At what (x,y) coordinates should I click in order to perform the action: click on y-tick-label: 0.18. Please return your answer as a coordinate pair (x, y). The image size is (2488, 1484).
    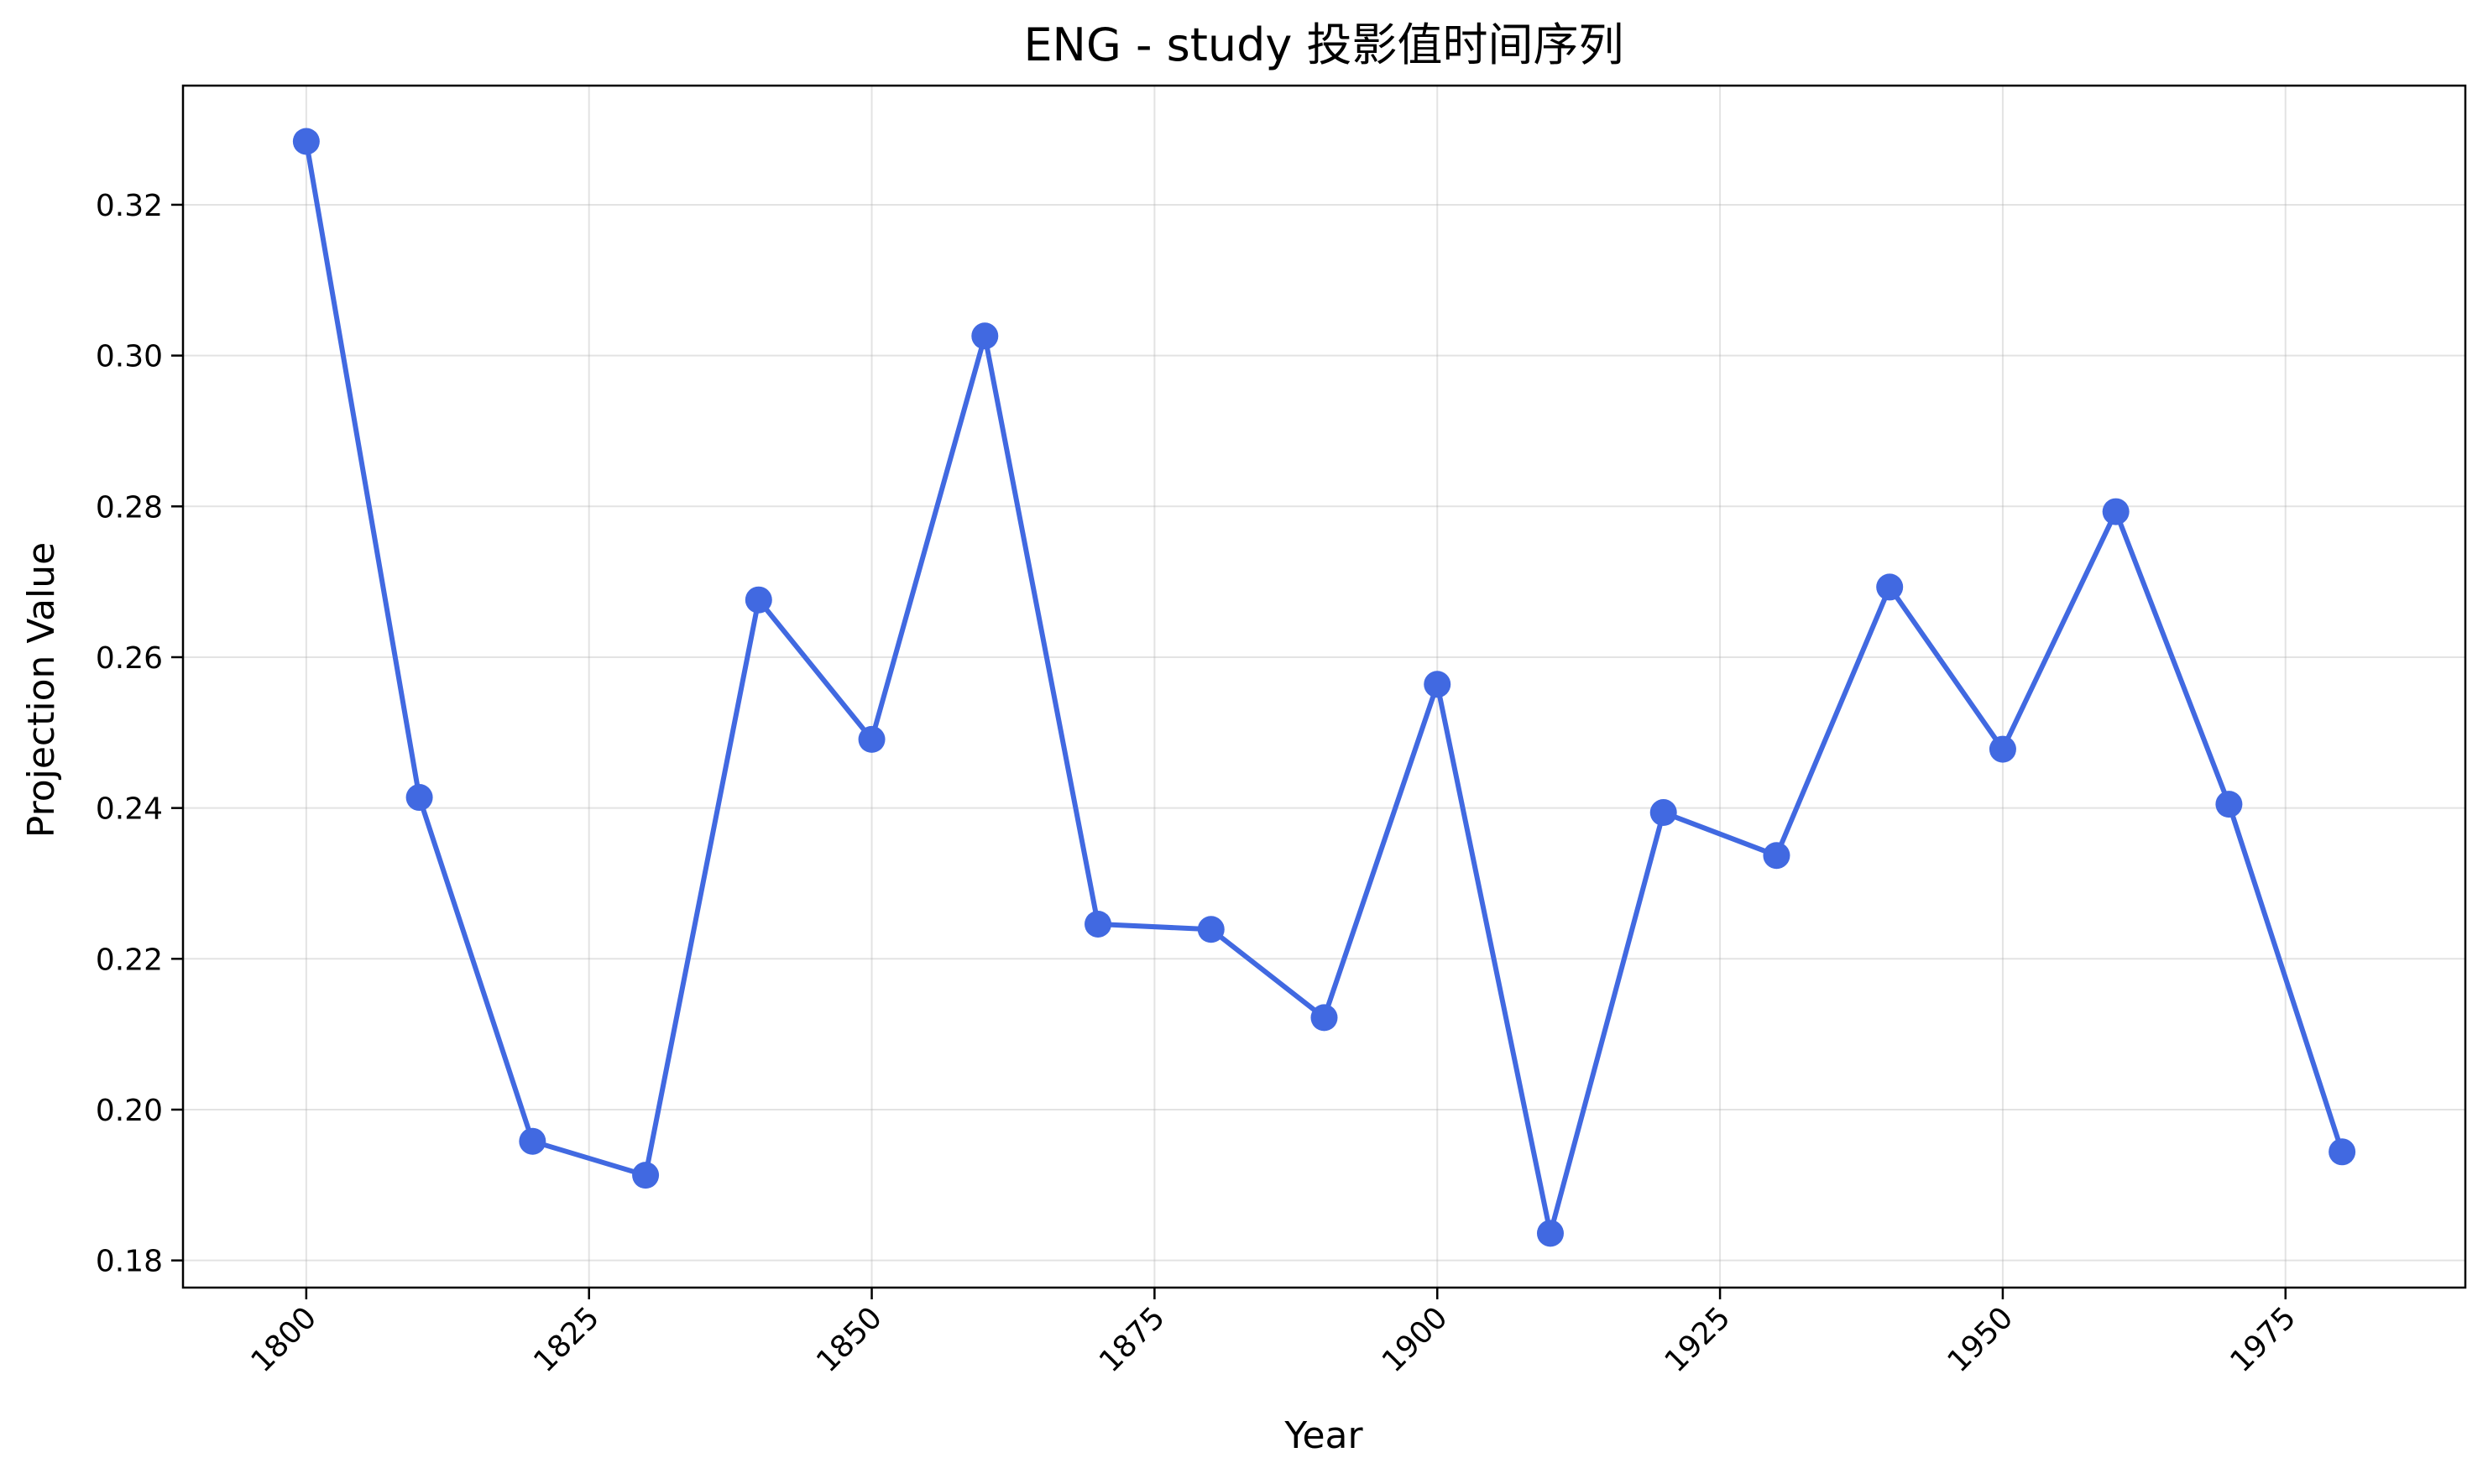
    Looking at the image, I should click on (129, 1262).